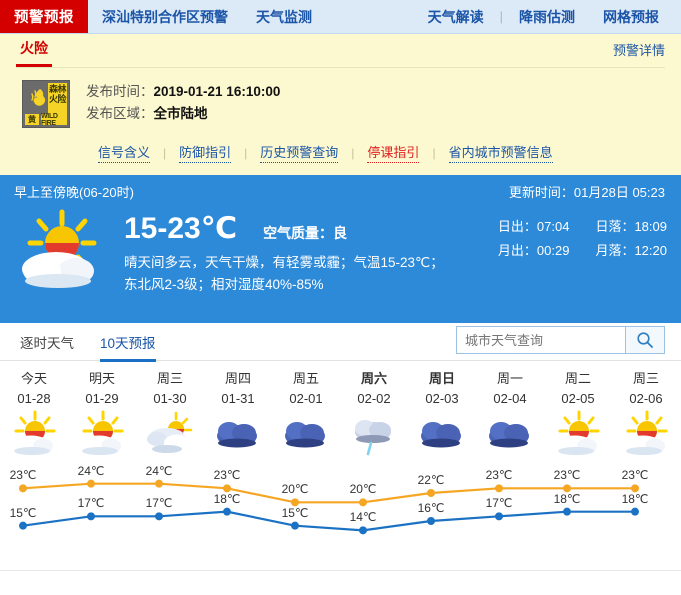  Describe the element at coordinates (340, 570) in the screenshot. I see `bottom-divider` at that location.